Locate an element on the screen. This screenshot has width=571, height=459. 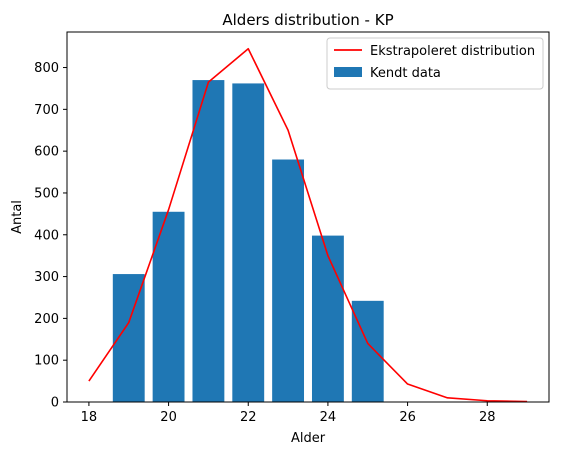
y-tick-label: 500 is located at coordinates (46, 193).